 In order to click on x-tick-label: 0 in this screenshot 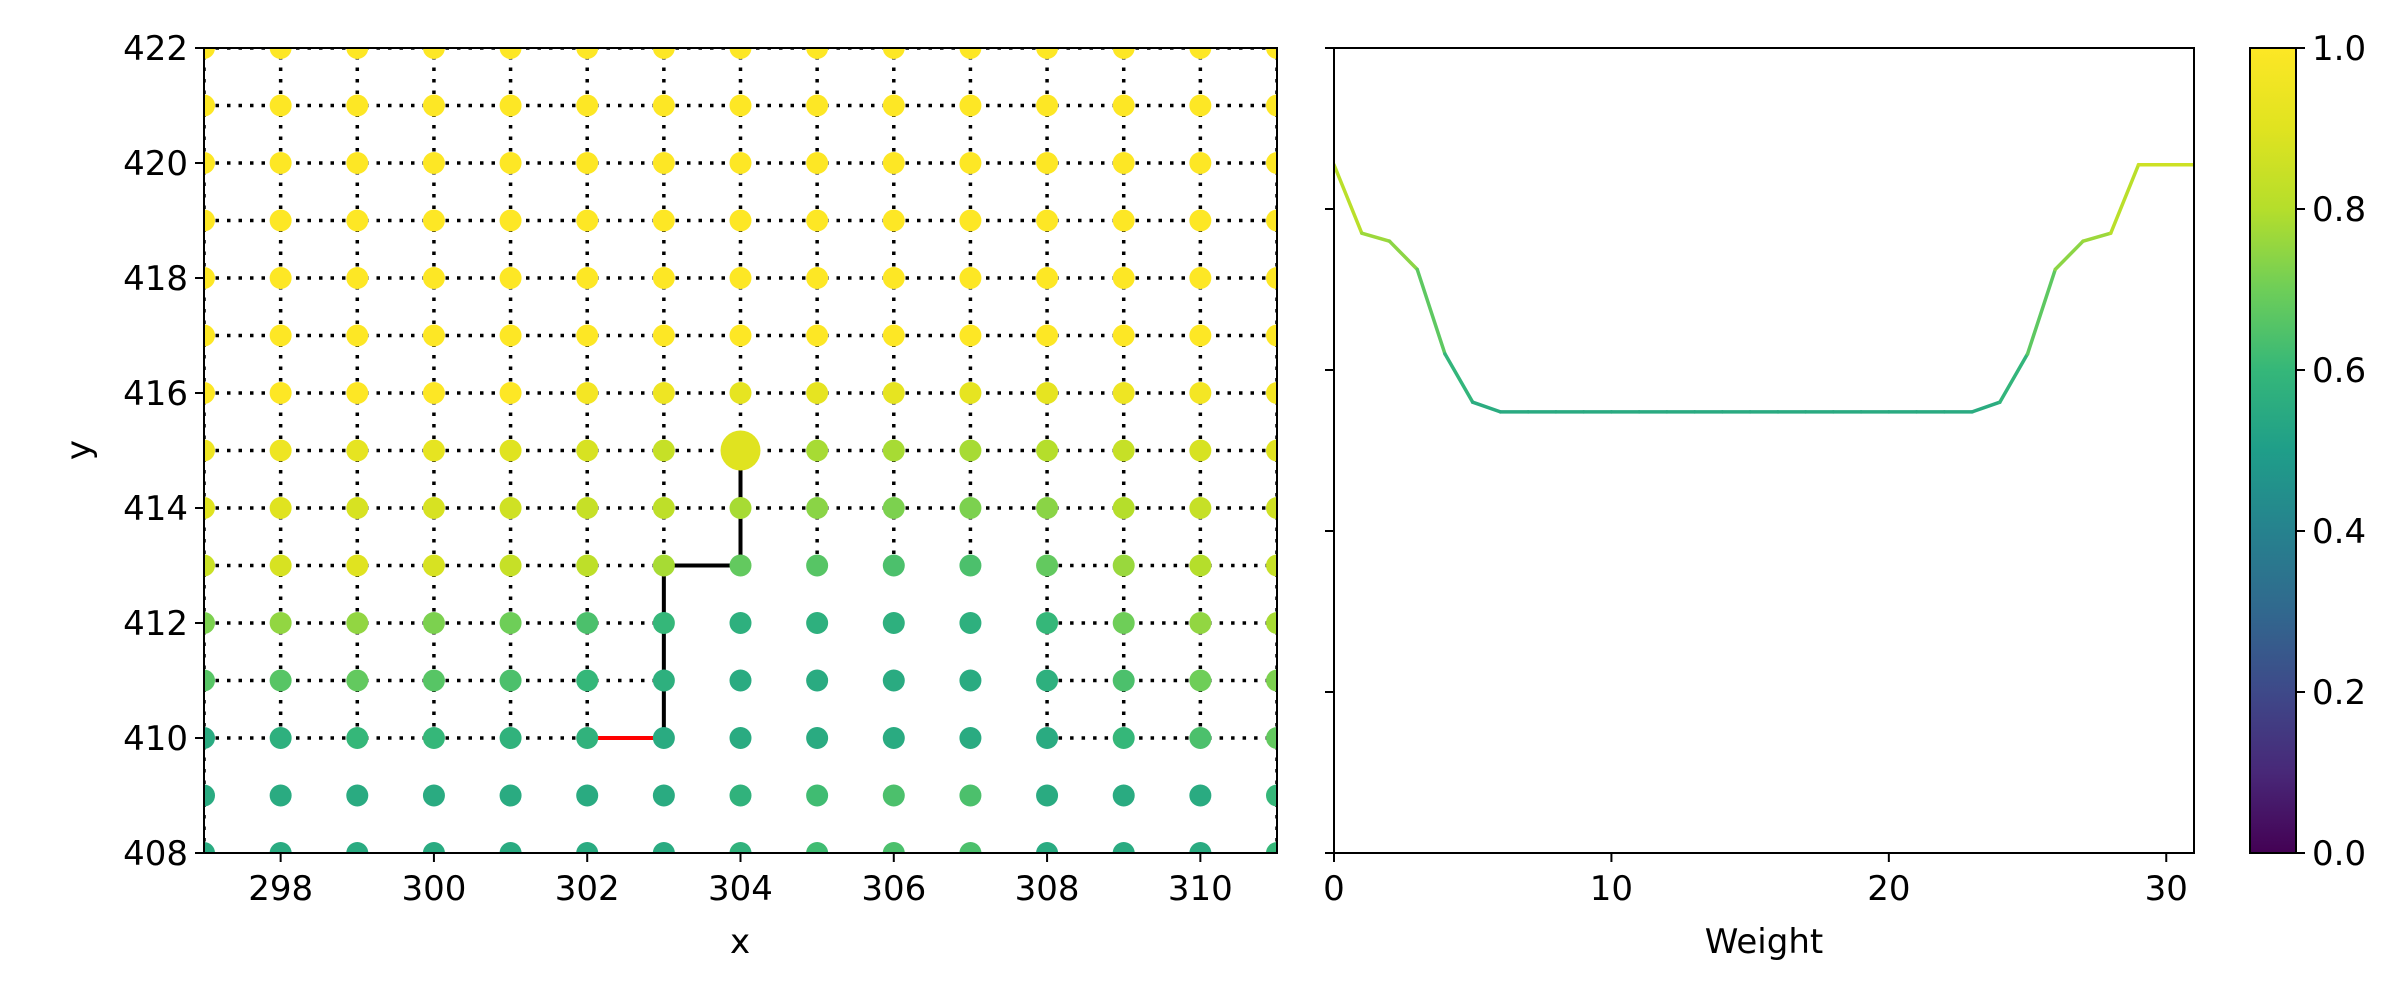, I will do `click(1334, 889)`.